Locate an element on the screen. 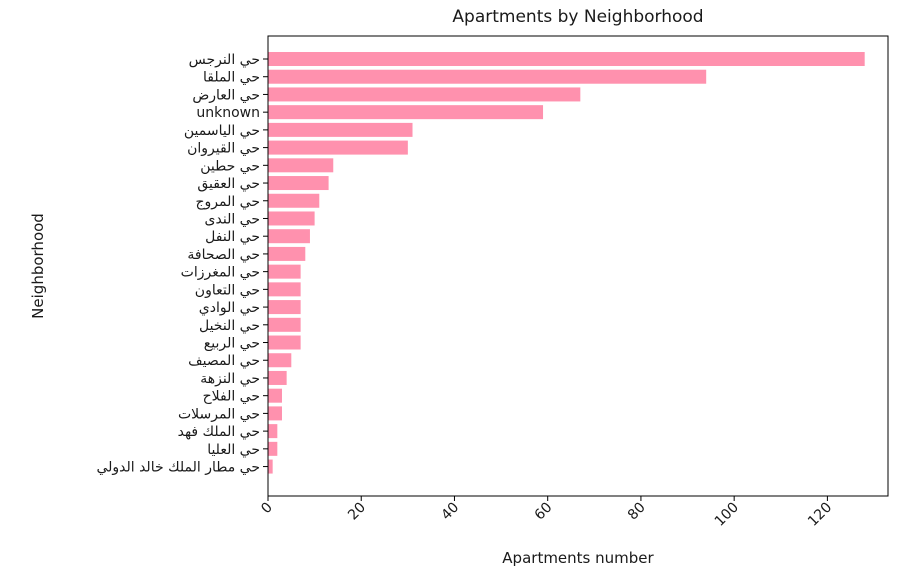 The width and height of the screenshot is (900, 575). x-tick-label: 60 is located at coordinates (544, 512).